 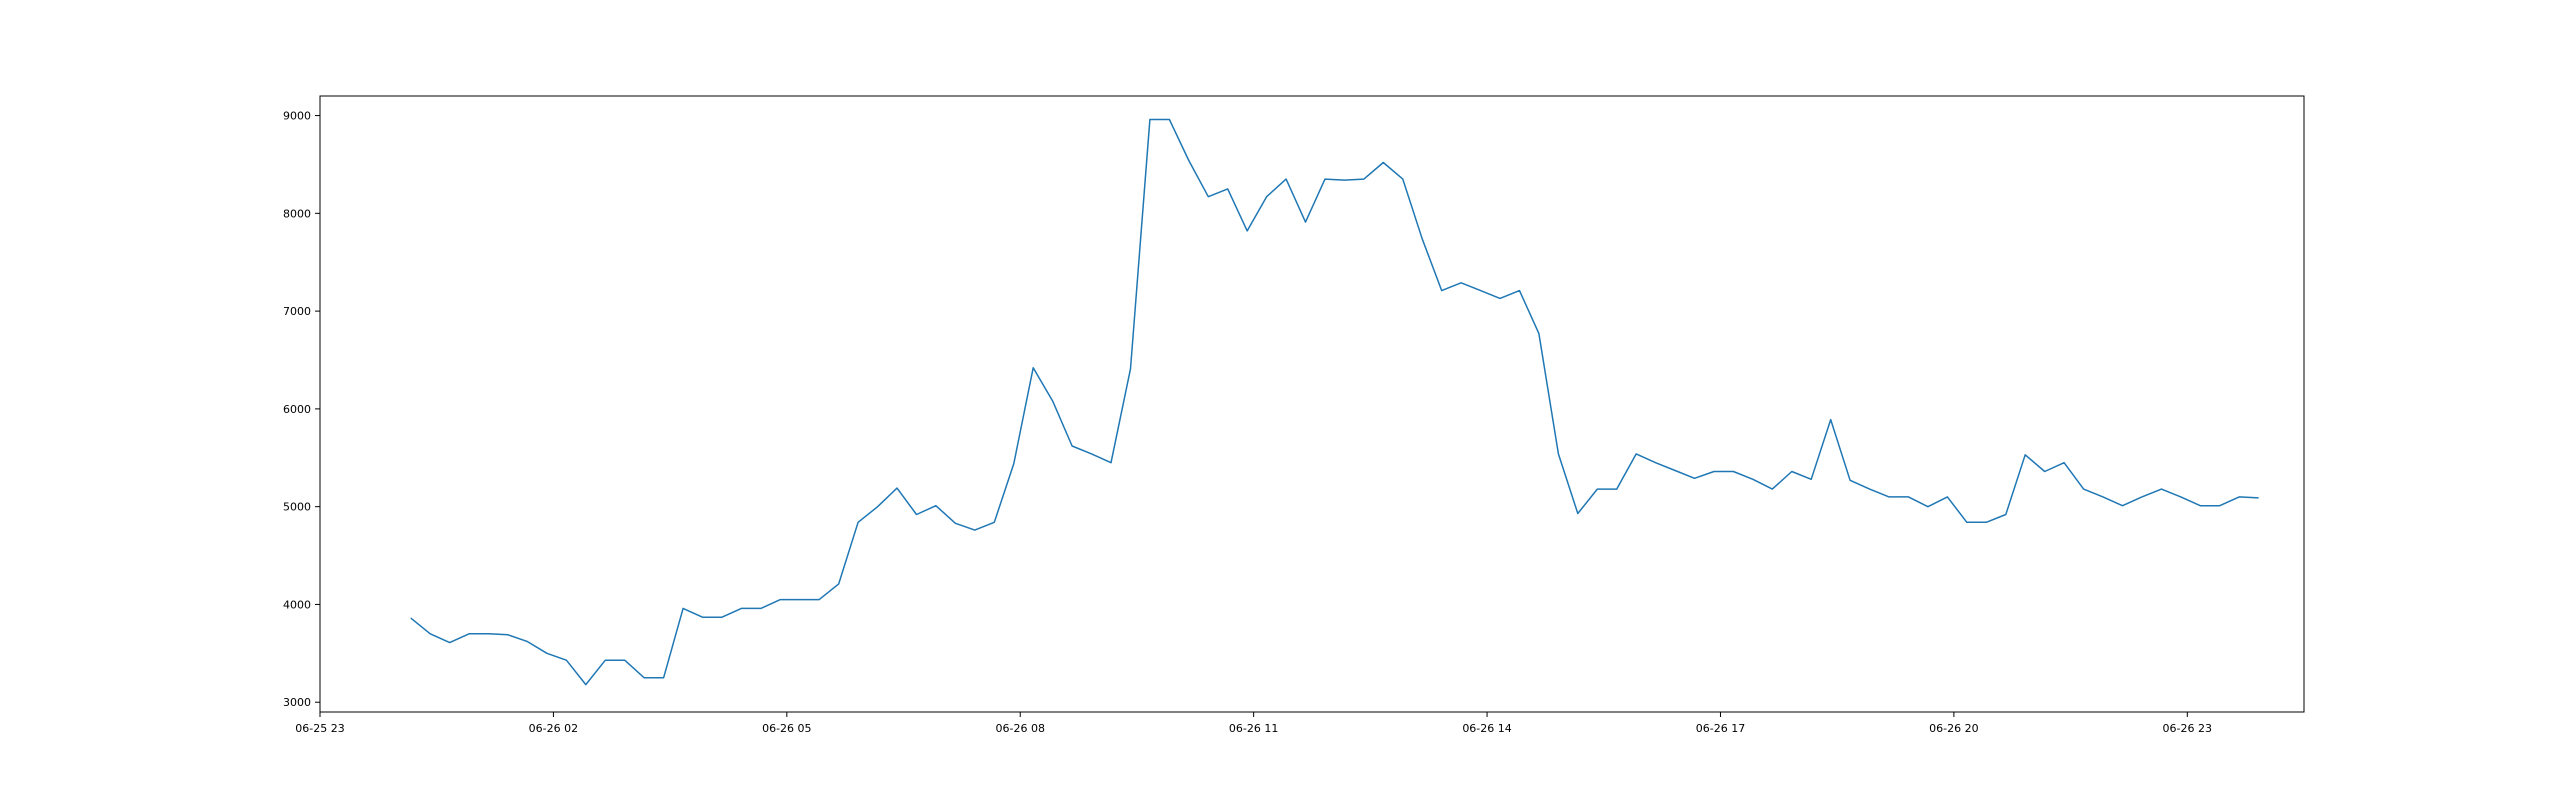 What do you see at coordinates (319, 728) in the screenshot?
I see `x-tick-label: 06-25 23` at bounding box center [319, 728].